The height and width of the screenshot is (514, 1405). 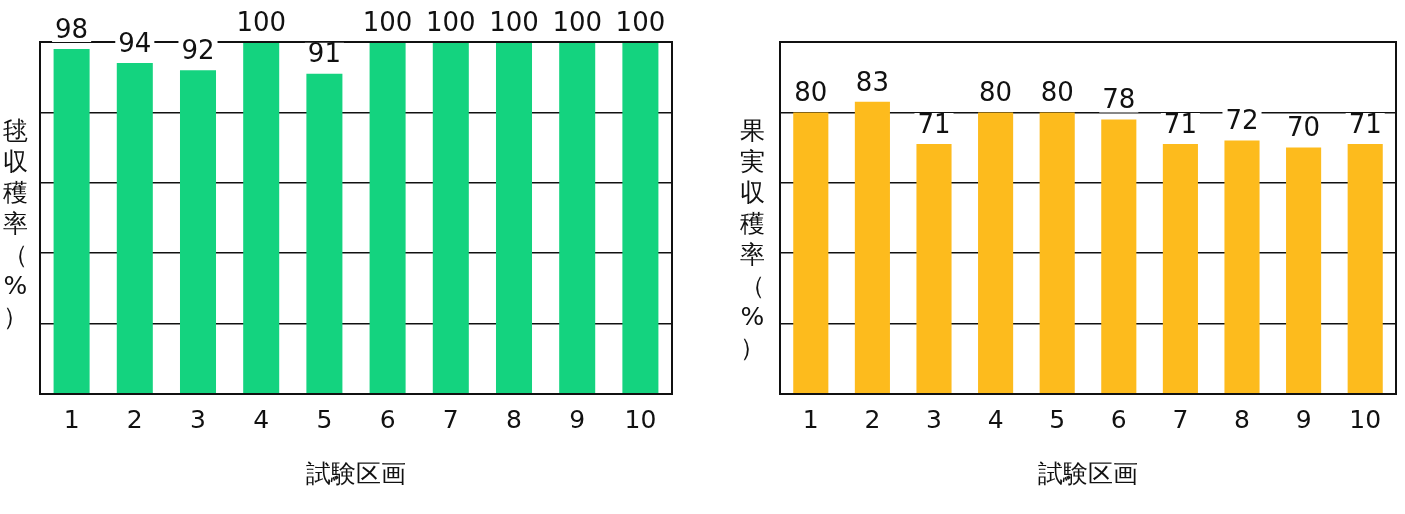 I want to click on y-axis-title: 毬収穫率（%）, so click(x=15, y=223).